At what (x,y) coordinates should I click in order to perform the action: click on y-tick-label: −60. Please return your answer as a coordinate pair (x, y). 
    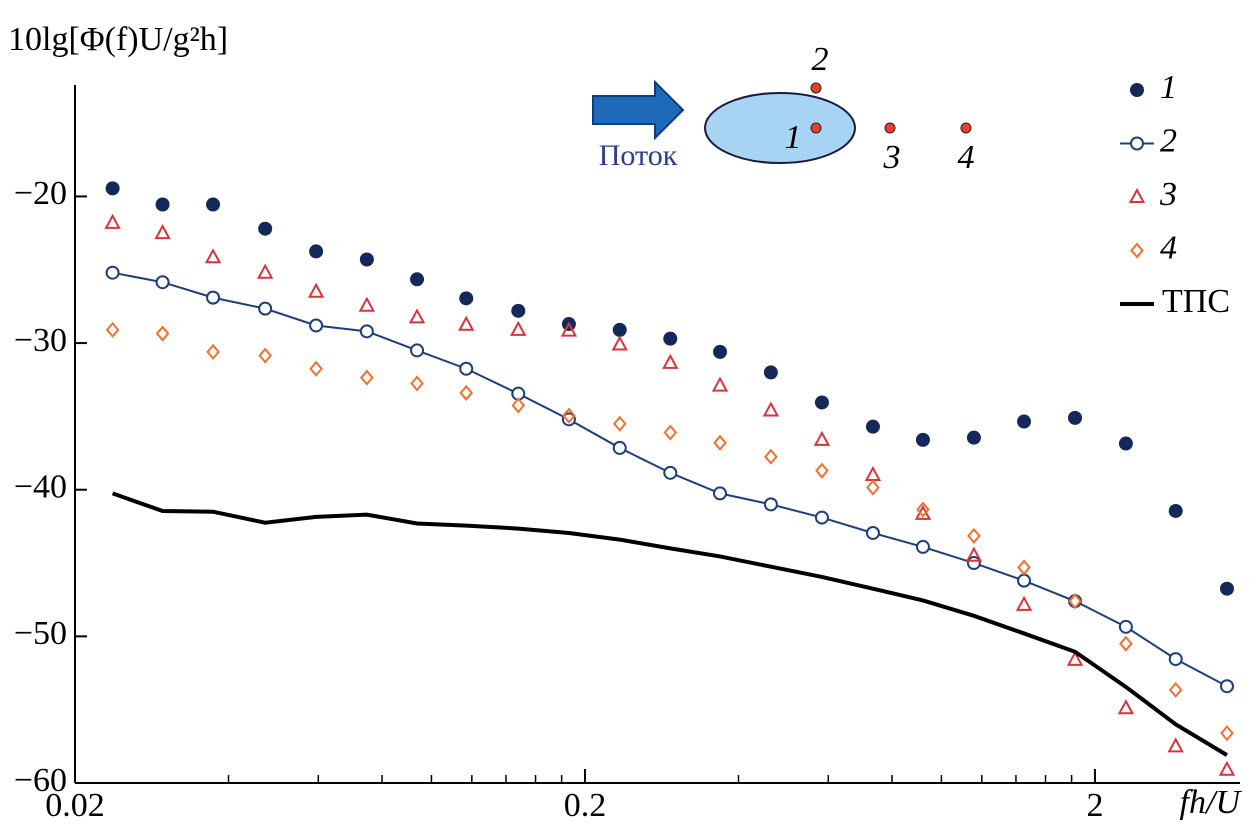
    Looking at the image, I should click on (40, 780).